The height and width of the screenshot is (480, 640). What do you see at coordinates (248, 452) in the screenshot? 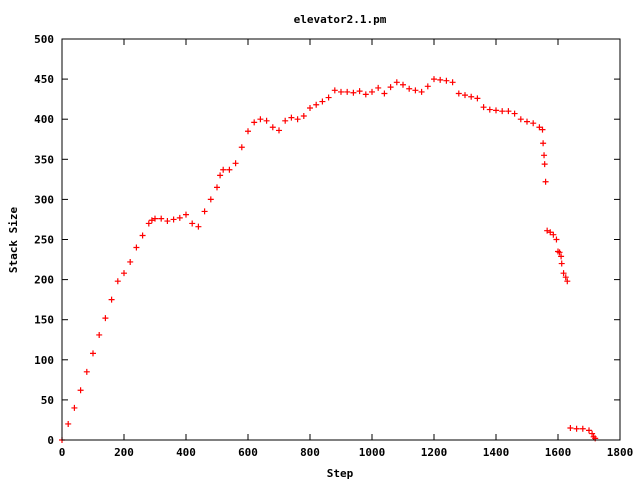
I see `x-tick-label: 600` at bounding box center [248, 452].